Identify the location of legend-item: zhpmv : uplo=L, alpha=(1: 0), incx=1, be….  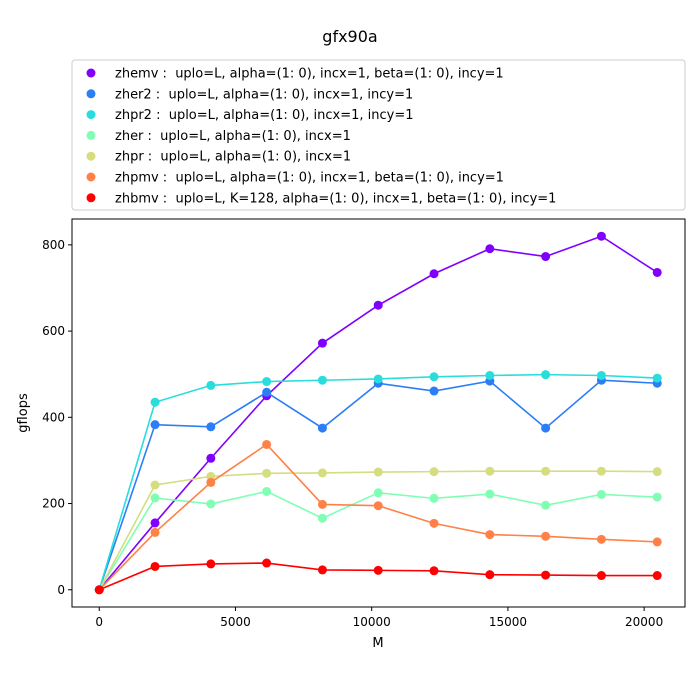
(295, 178).